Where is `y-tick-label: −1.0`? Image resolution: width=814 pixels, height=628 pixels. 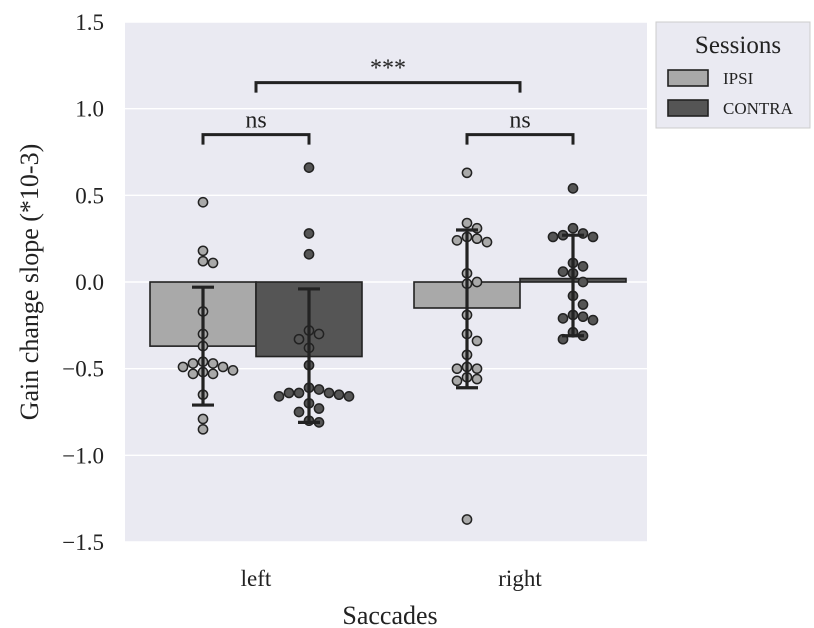
y-tick-label: −1.0 is located at coordinates (83, 455).